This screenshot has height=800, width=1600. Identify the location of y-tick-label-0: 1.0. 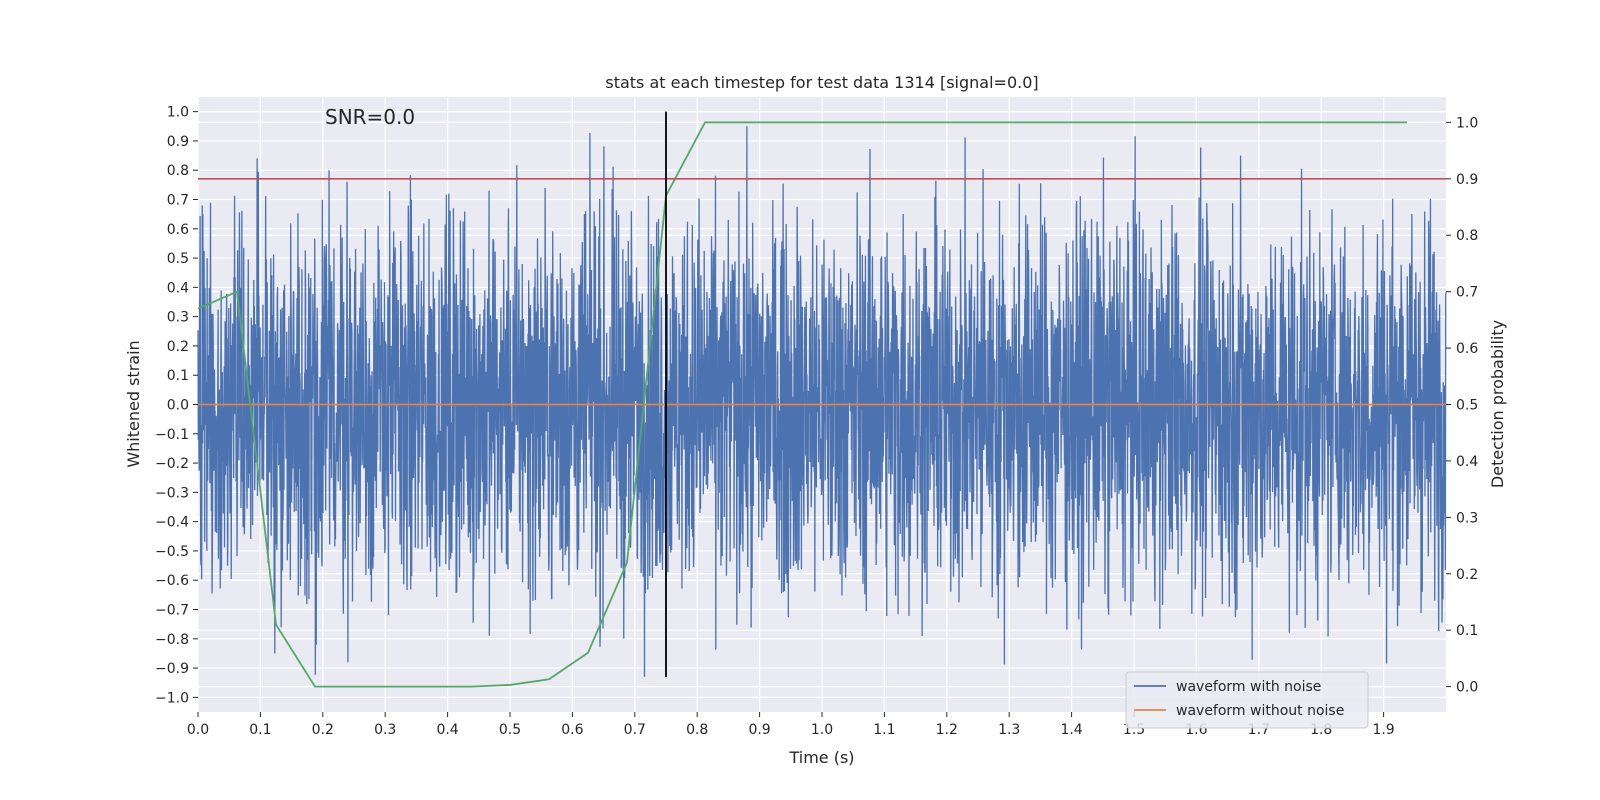
(178, 113).